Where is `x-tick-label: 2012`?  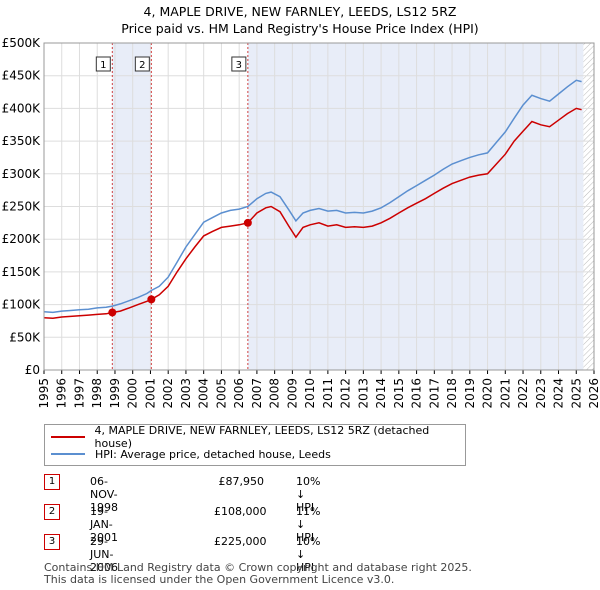
x-tick-label: 2012 is located at coordinates (346, 393).